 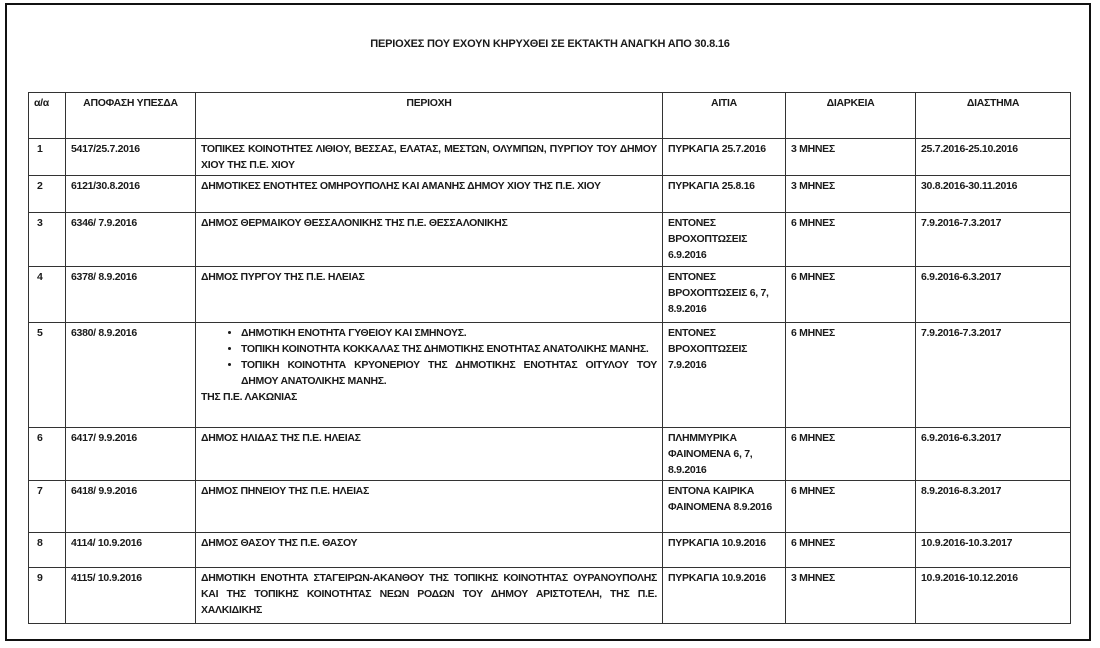 I want to click on period-cell: 10.9.2016-10.3.2017, so click(x=993, y=550).